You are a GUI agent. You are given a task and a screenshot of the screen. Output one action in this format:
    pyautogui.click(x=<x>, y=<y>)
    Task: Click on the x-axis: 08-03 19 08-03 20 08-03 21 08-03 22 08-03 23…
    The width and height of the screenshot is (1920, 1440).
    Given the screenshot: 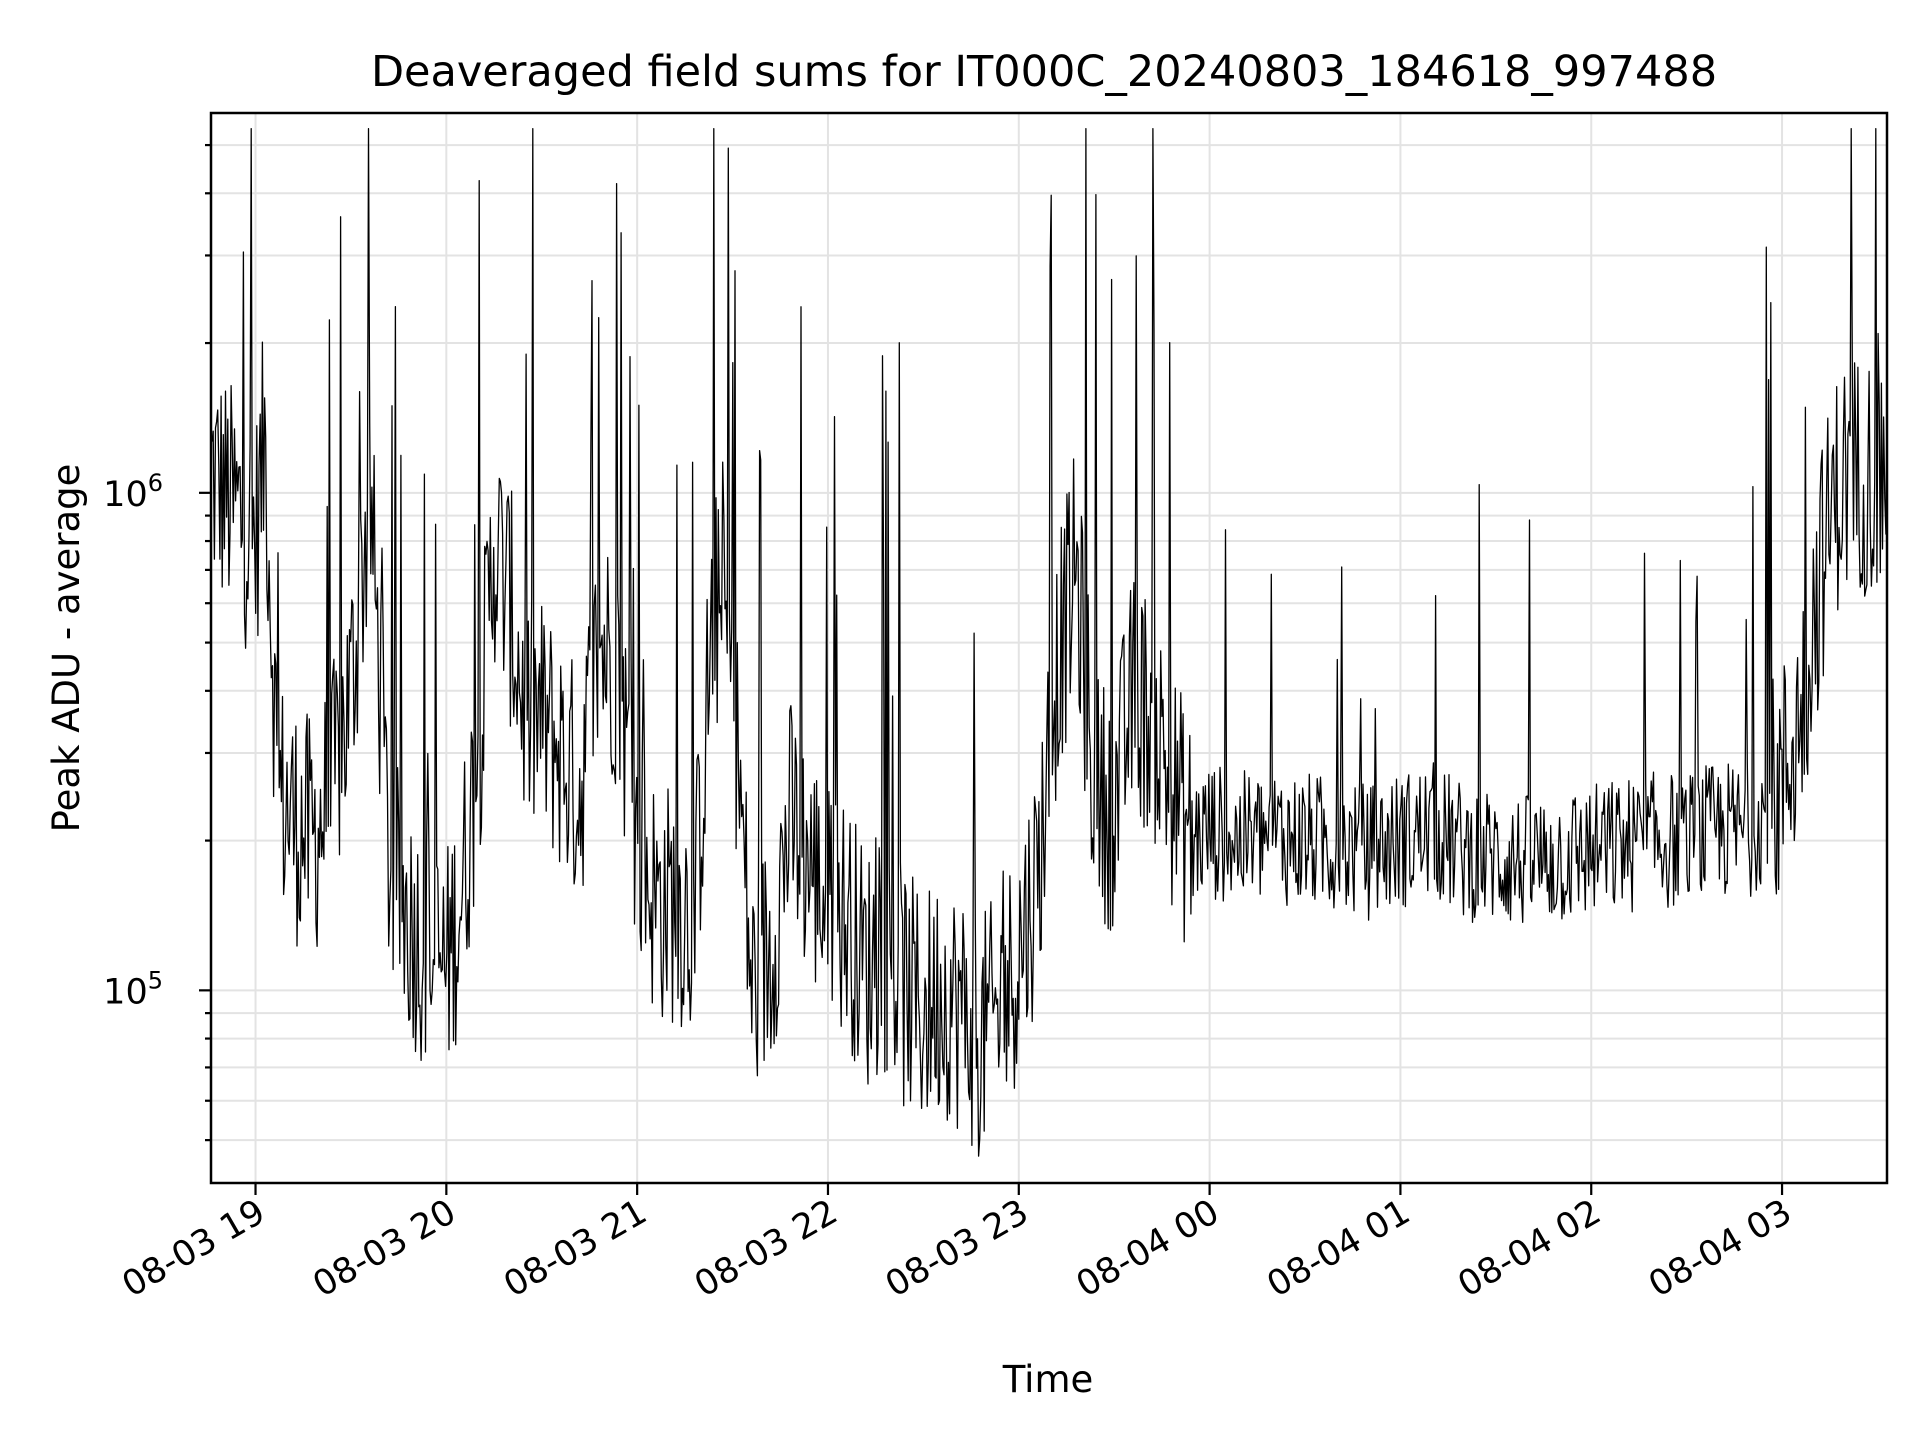 What is the action you would take?
    pyautogui.click(x=957, y=1244)
    